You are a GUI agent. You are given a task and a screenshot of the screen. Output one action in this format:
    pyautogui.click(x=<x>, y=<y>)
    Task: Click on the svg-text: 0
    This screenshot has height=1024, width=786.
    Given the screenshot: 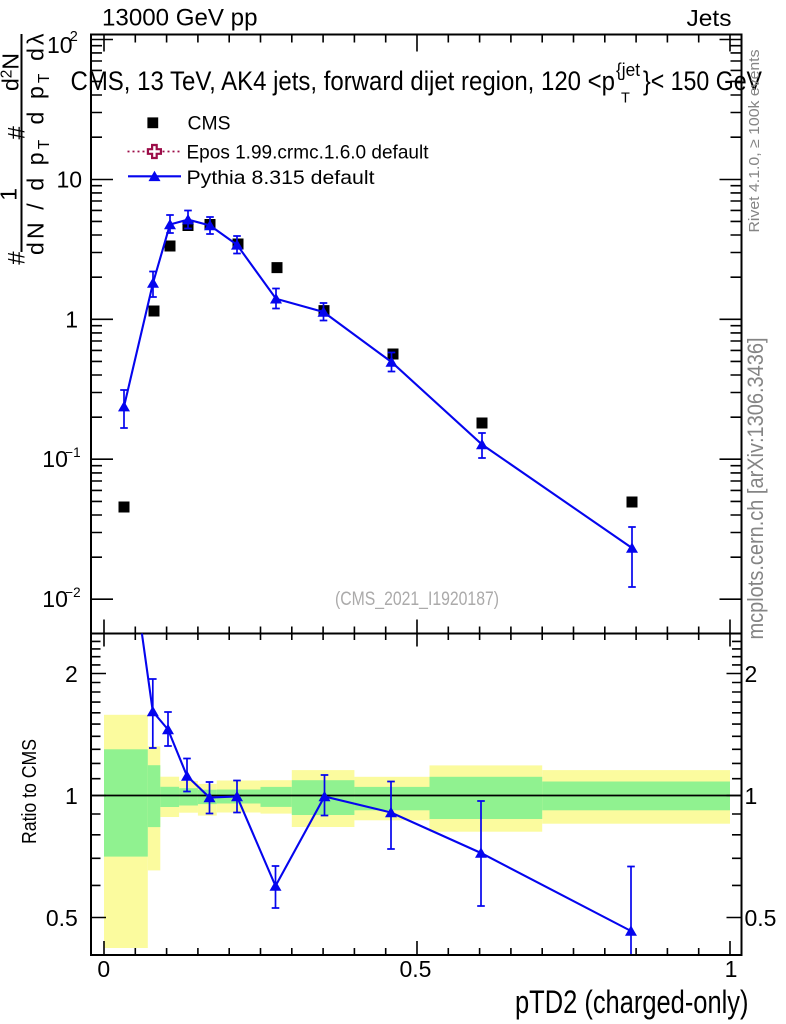 What is the action you would take?
    pyautogui.click(x=103, y=969)
    